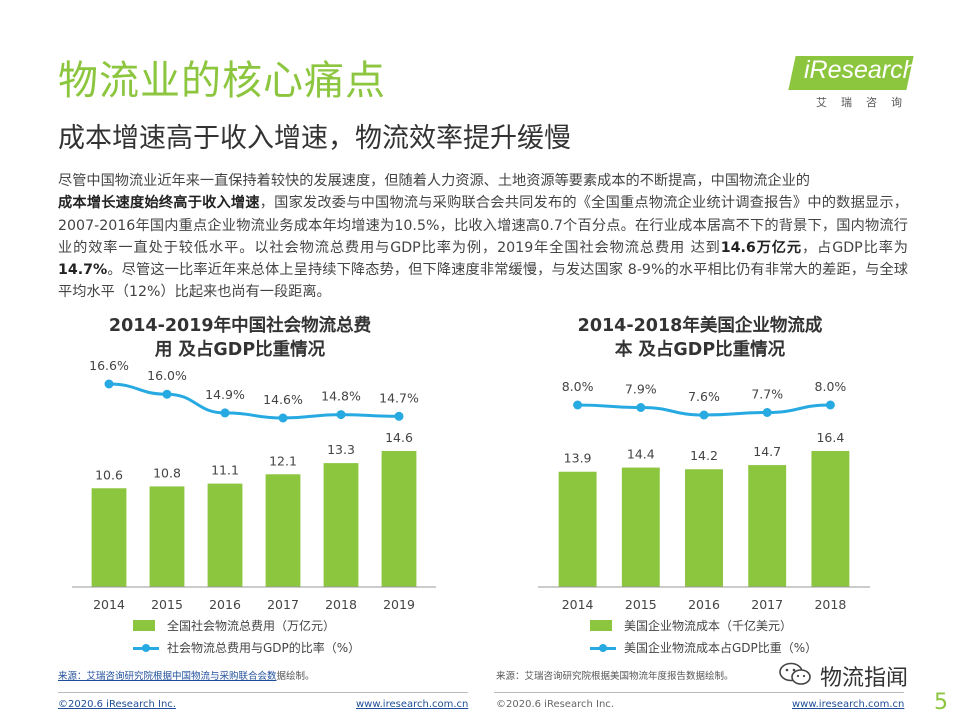 The width and height of the screenshot is (960, 720). What do you see at coordinates (704, 396) in the screenshot?
I see `ratio-value-label: 7.6%` at bounding box center [704, 396].